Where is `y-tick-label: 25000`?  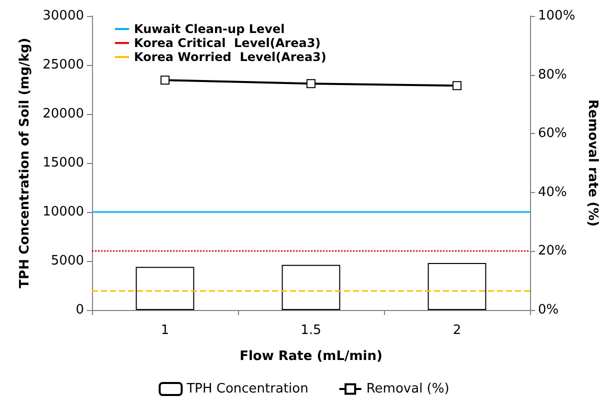 y-tick-label: 25000 is located at coordinates (63, 65).